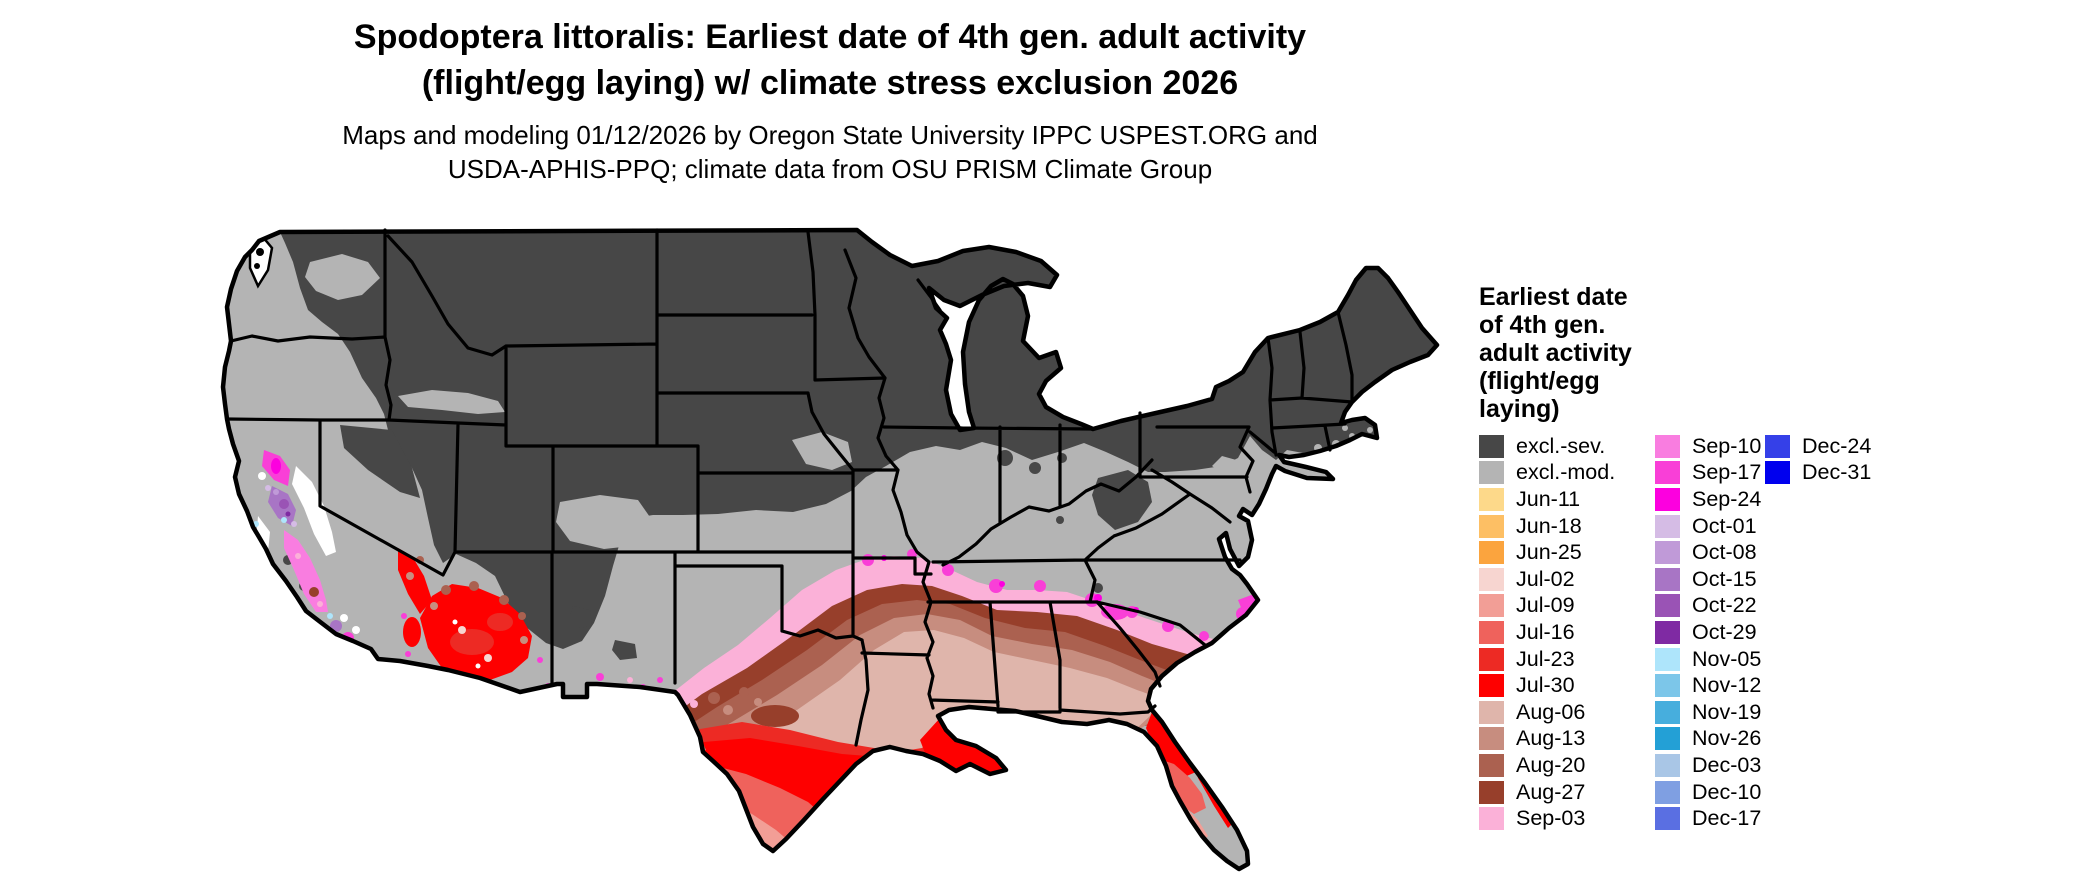 This screenshot has width=2100, height=892. I want to click on legend-item-label: Nov-19, so click(1727, 711).